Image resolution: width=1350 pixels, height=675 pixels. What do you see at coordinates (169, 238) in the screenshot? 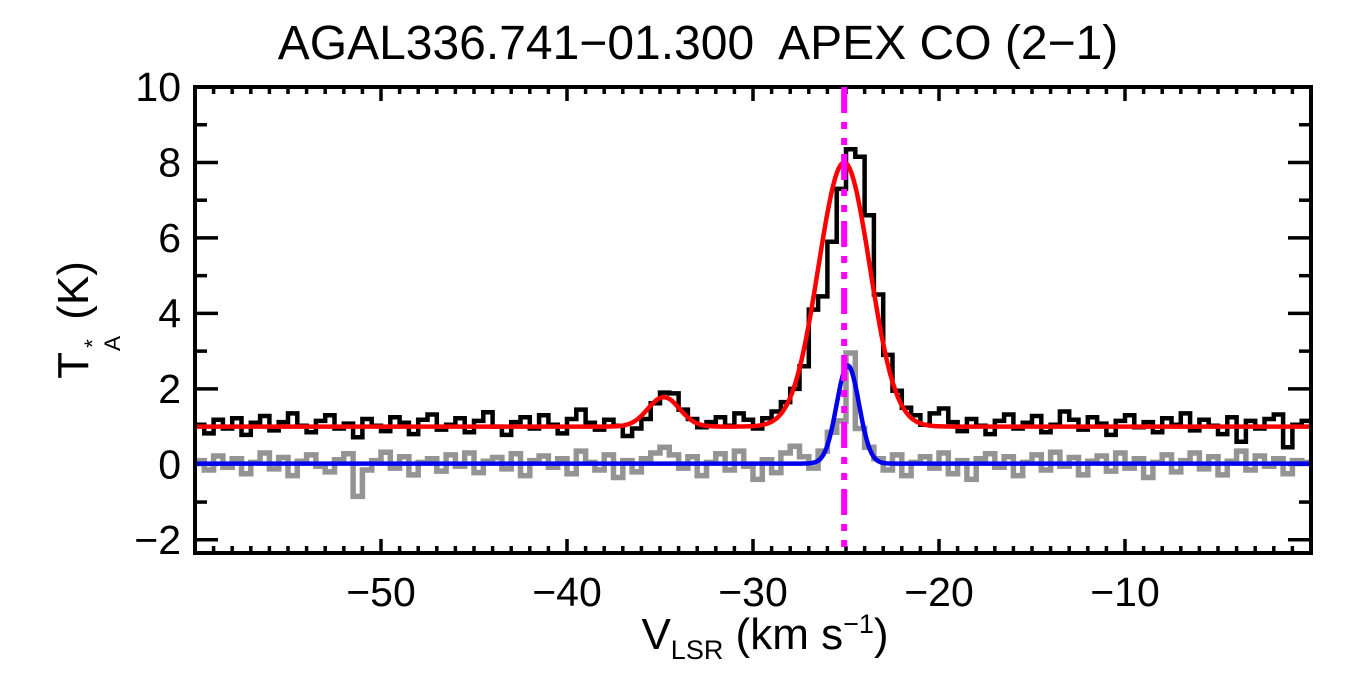
I see `y-tick-label: 6` at bounding box center [169, 238].